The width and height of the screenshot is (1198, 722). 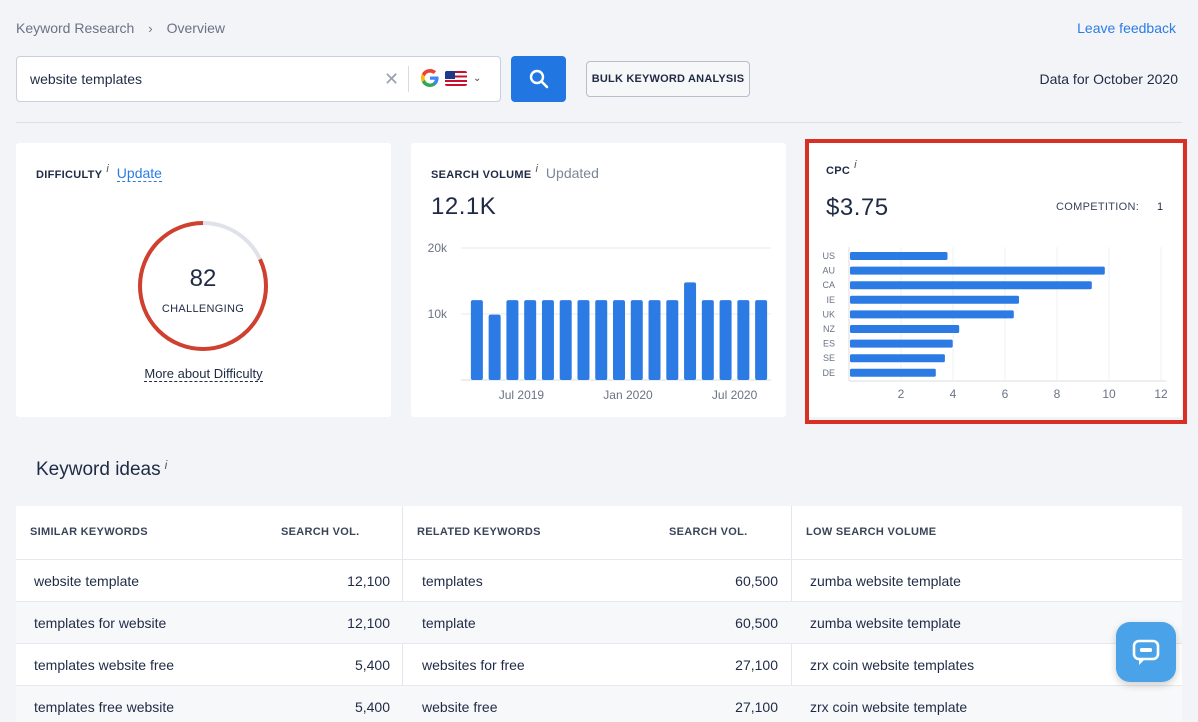 I want to click on similar-keyword-cell: templates website free, so click(x=104, y=665).